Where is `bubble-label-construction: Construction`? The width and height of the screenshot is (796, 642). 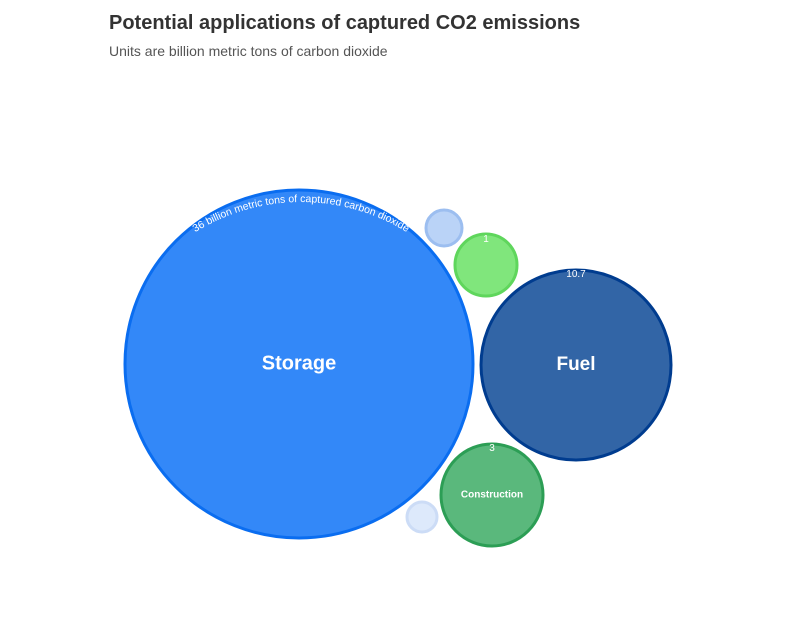 bubble-label-construction: Construction is located at coordinates (492, 495).